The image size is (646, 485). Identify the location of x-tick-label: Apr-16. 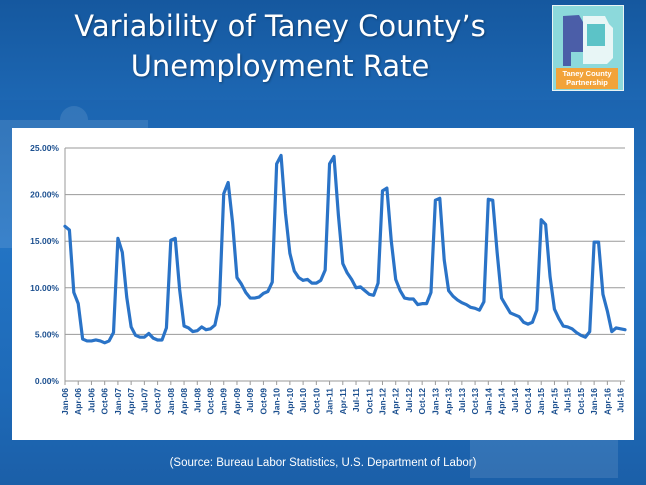
(607, 401).